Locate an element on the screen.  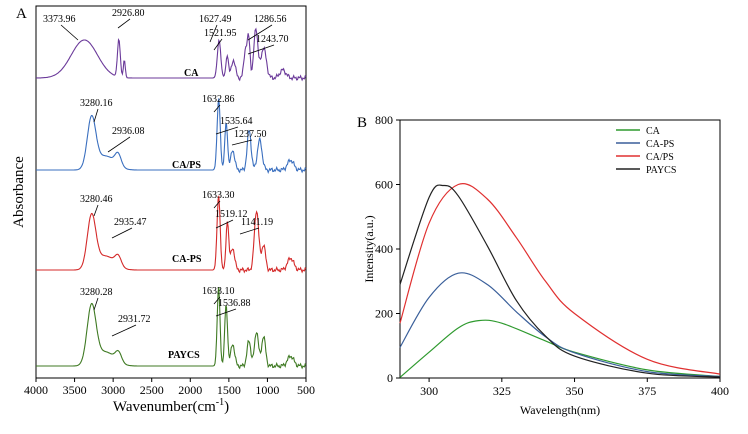
ftir-spectrum-paycs is located at coordinates (171, 328).